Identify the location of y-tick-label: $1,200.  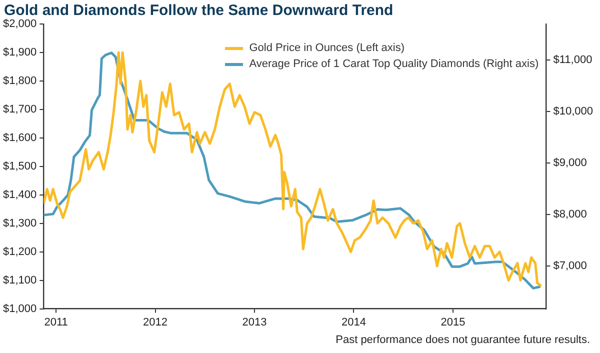
(19, 252).